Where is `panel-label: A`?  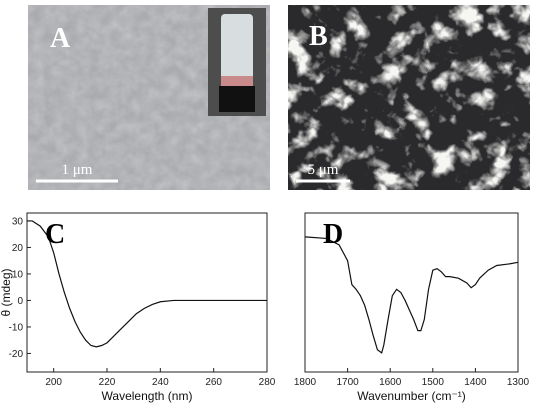
panel-label: A is located at coordinates (60, 38).